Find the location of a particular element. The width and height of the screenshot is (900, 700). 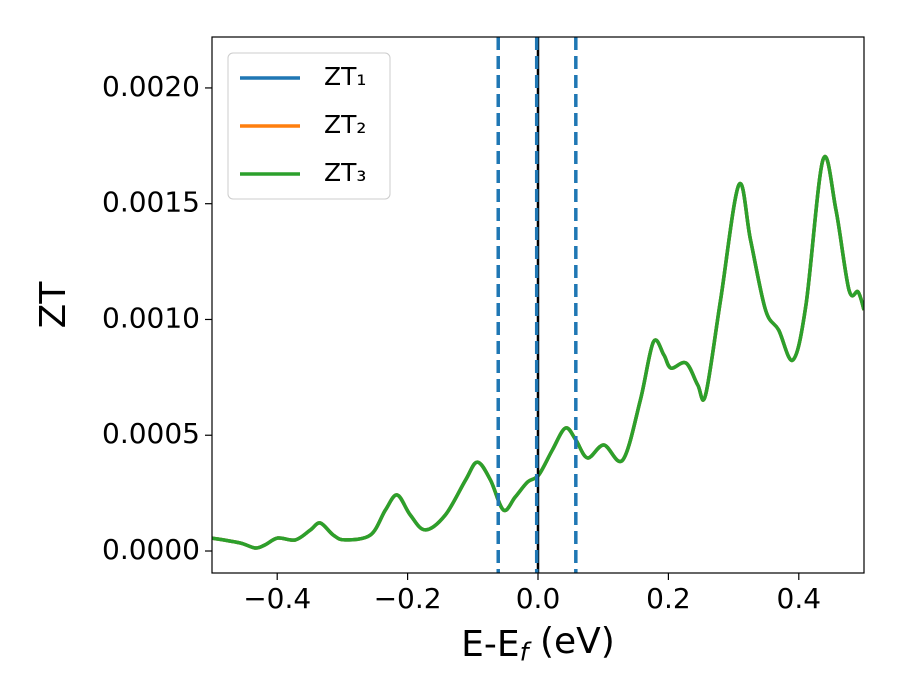

x-tick-label: 0.0 is located at coordinates (538, 598).